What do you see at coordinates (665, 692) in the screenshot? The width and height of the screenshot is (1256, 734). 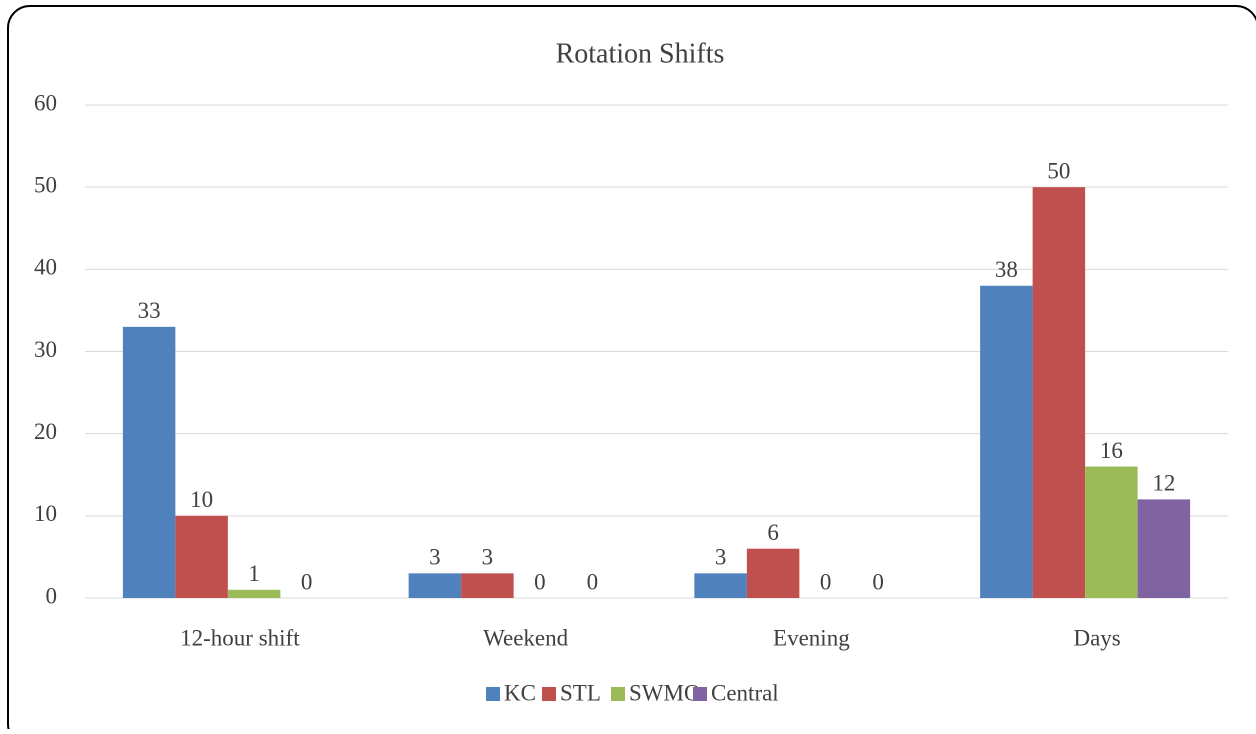 I see `legend-label: SWMO` at bounding box center [665, 692].